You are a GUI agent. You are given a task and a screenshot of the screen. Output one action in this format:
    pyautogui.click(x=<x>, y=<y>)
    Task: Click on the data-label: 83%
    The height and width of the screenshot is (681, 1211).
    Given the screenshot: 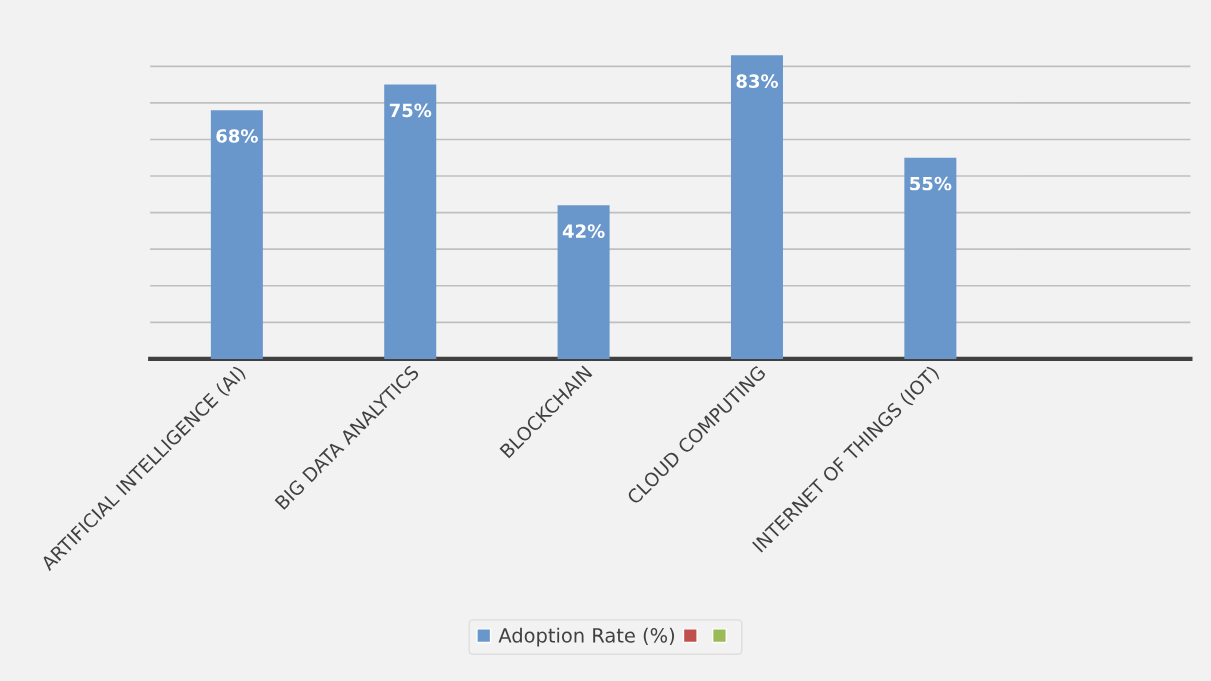 What is the action you would take?
    pyautogui.click(x=757, y=81)
    